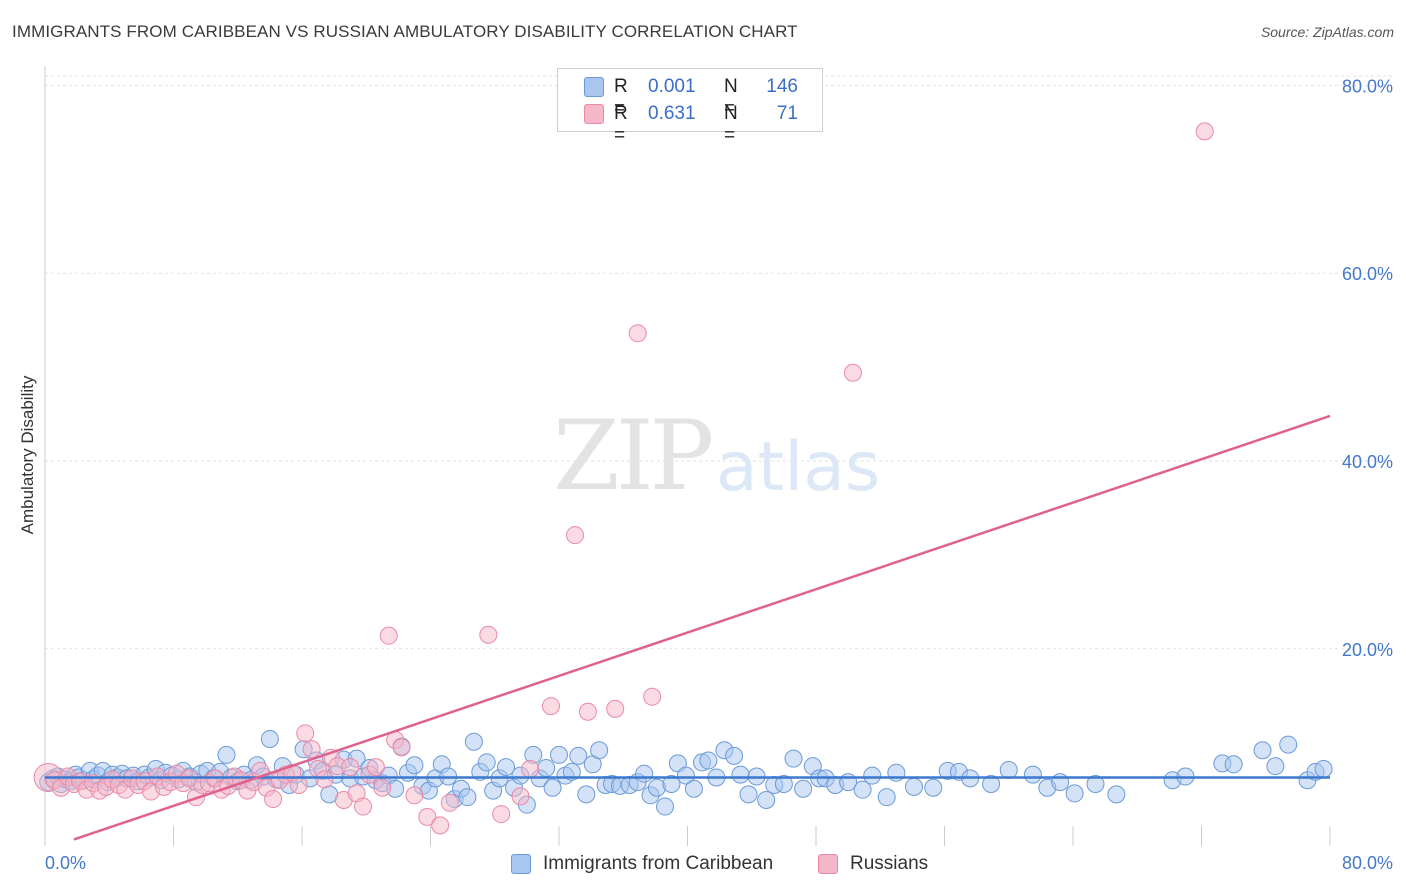 The height and width of the screenshot is (892, 1406). I want to click on y-tick-label: 60.0%, so click(1367, 274).